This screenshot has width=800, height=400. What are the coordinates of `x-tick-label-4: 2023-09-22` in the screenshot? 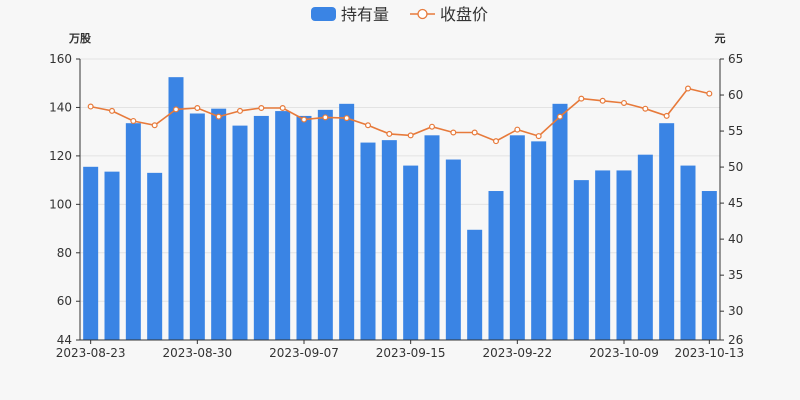 It's located at (517, 353).